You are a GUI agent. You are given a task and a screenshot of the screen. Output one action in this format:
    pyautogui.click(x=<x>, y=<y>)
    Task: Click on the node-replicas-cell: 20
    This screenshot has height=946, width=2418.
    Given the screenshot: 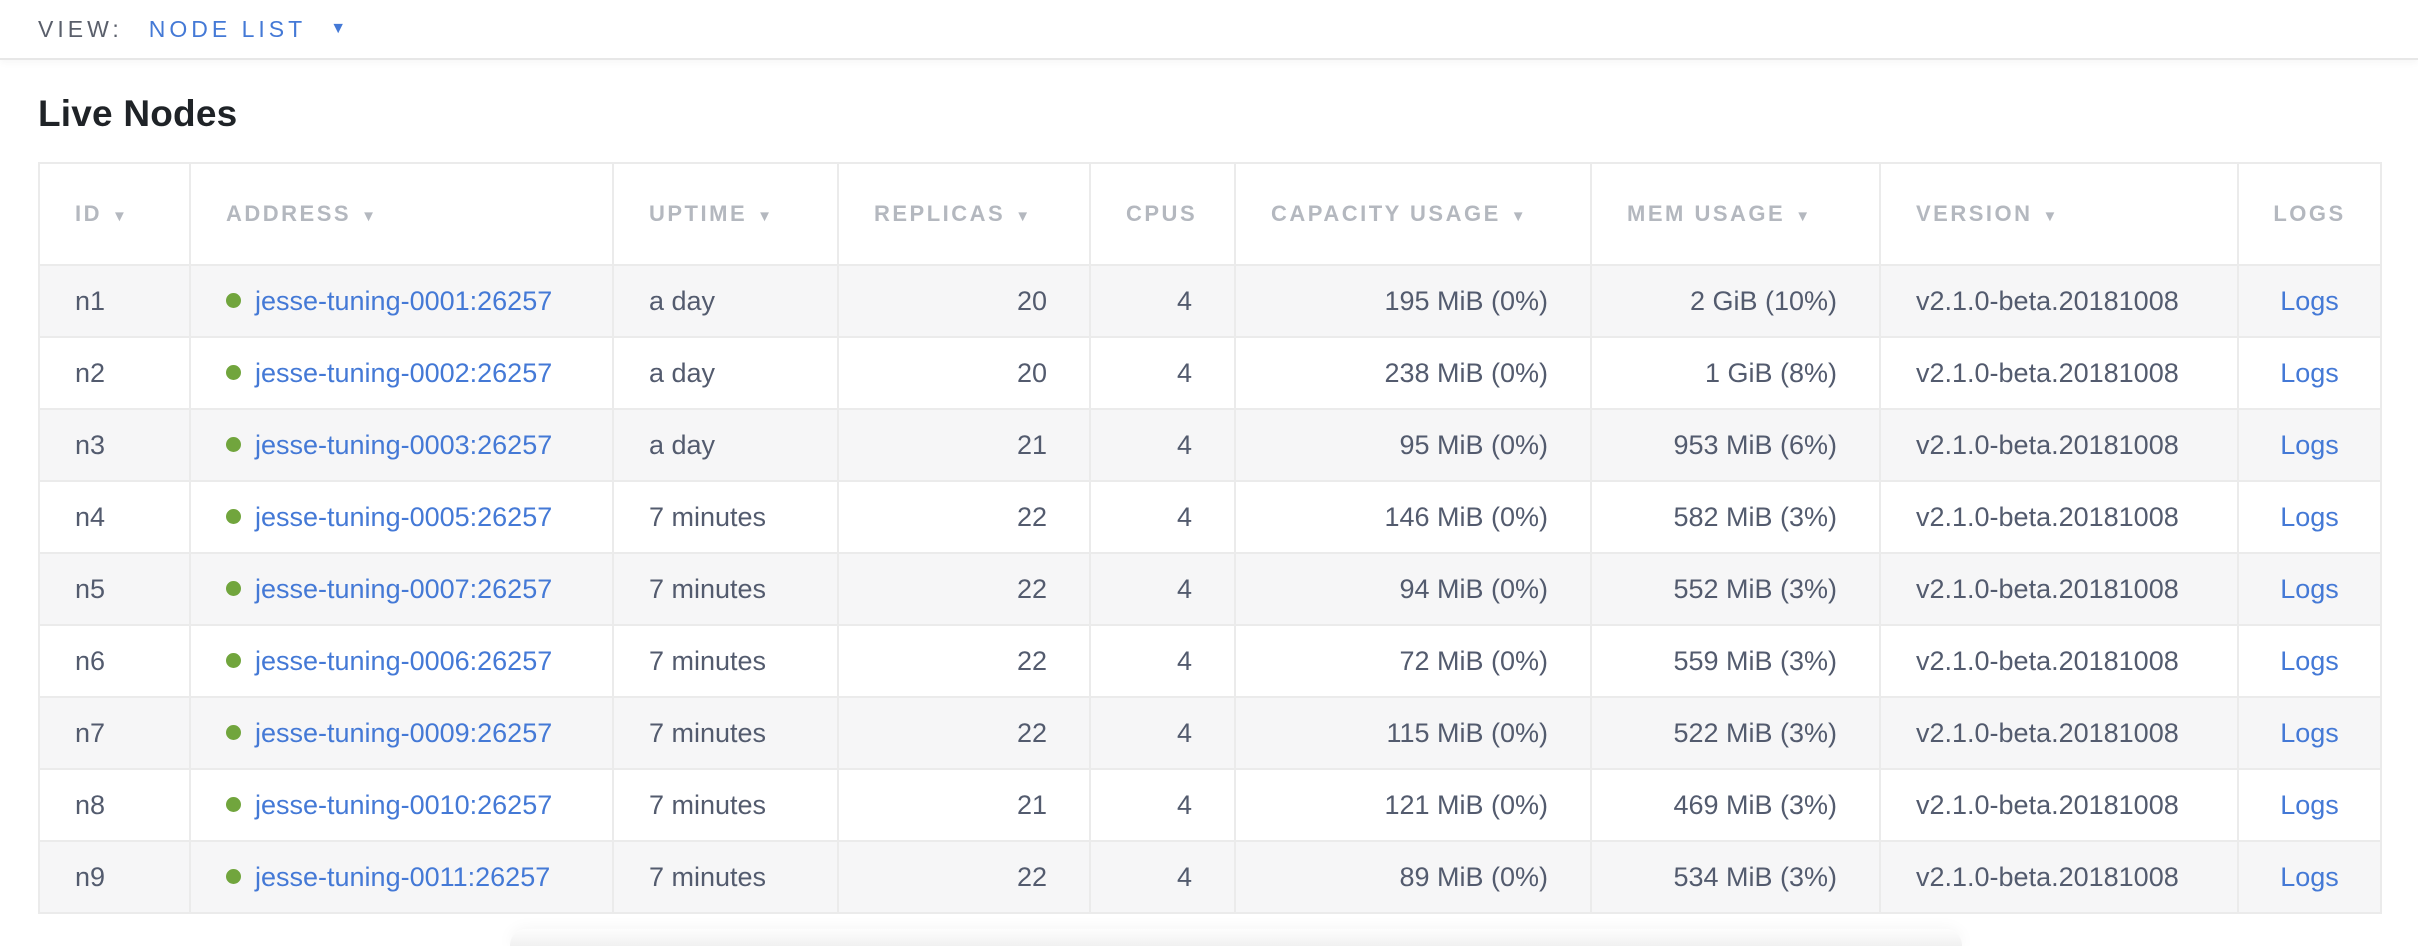 What is the action you would take?
    pyautogui.click(x=964, y=301)
    